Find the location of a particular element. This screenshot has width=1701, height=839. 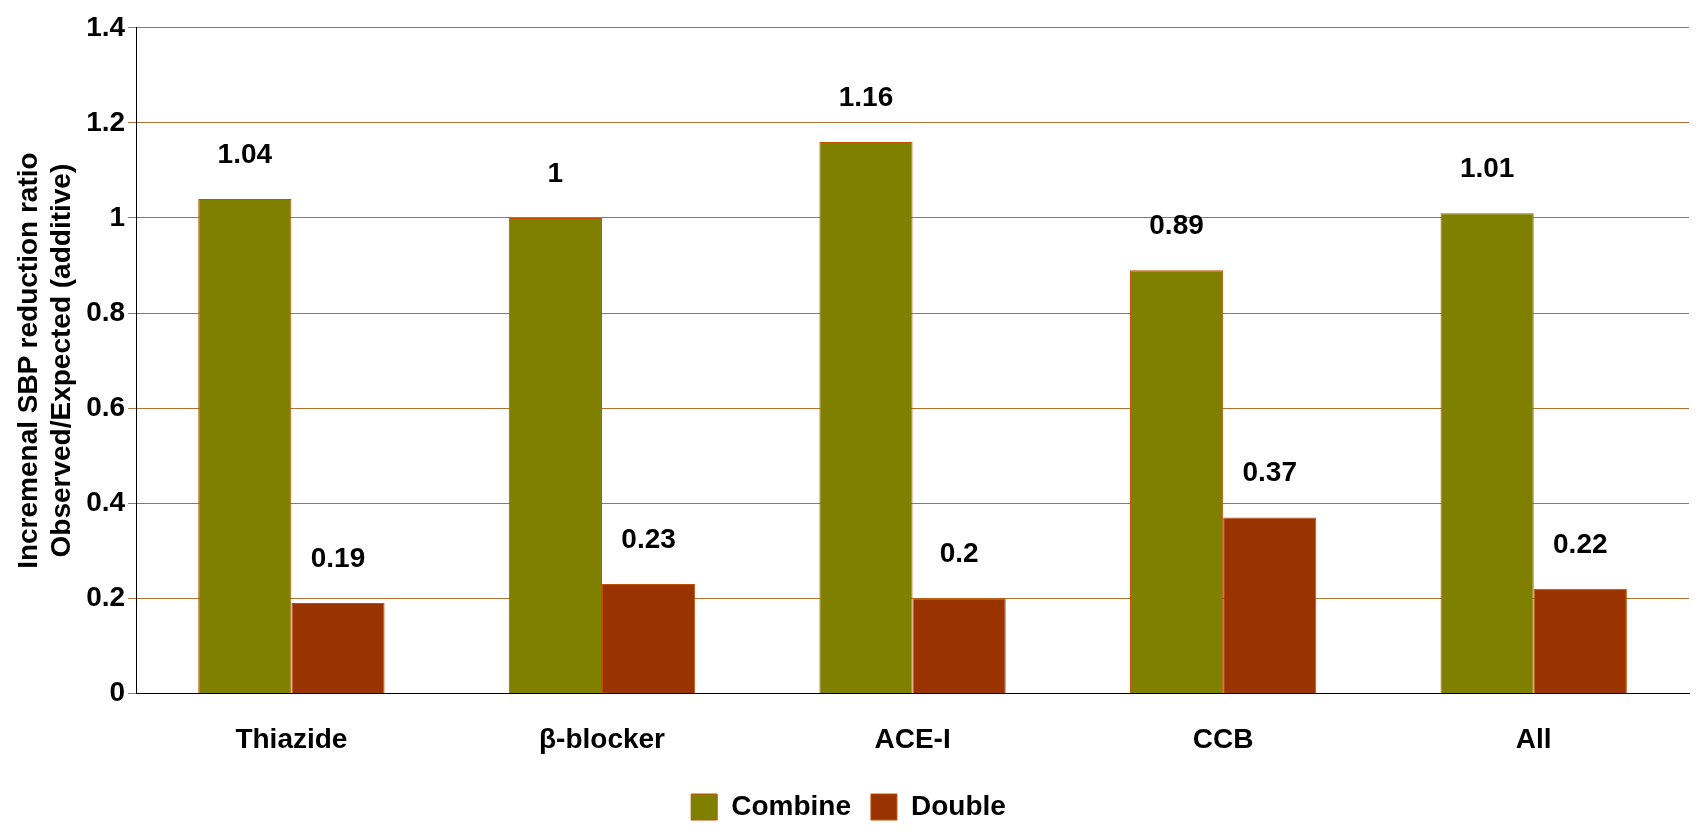

data-label: 1.04 is located at coordinates (245, 153).